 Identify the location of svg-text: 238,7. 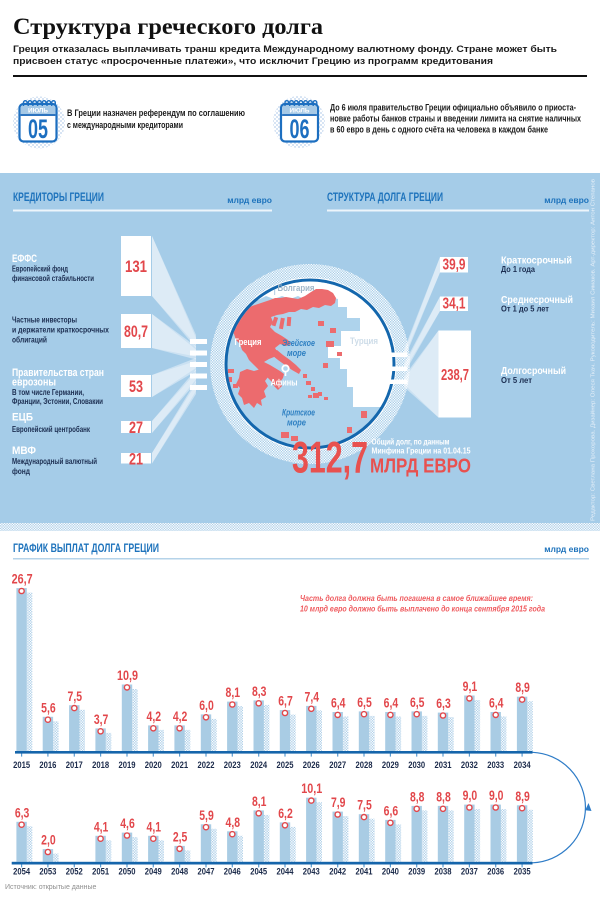
(455, 375).